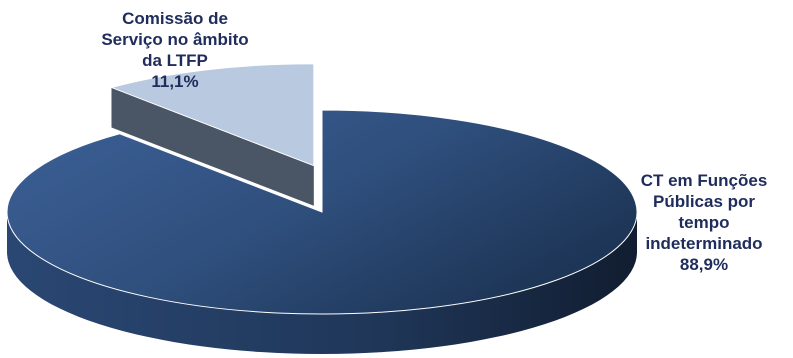  I want to click on pie-slice-1-wall, so click(212, 146).